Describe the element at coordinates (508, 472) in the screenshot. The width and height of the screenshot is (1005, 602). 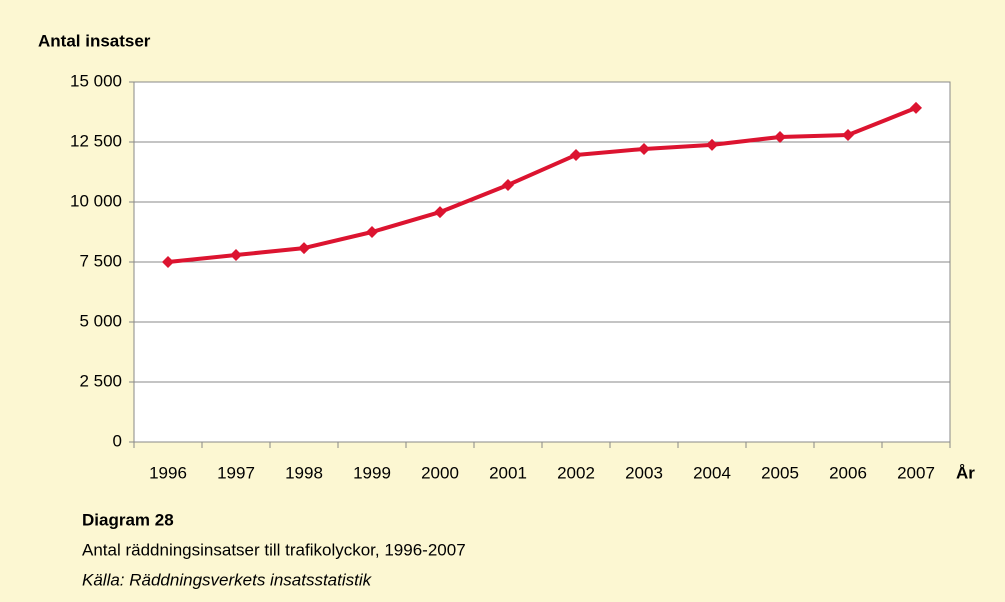
I see `x-tick-label: 2001` at that location.